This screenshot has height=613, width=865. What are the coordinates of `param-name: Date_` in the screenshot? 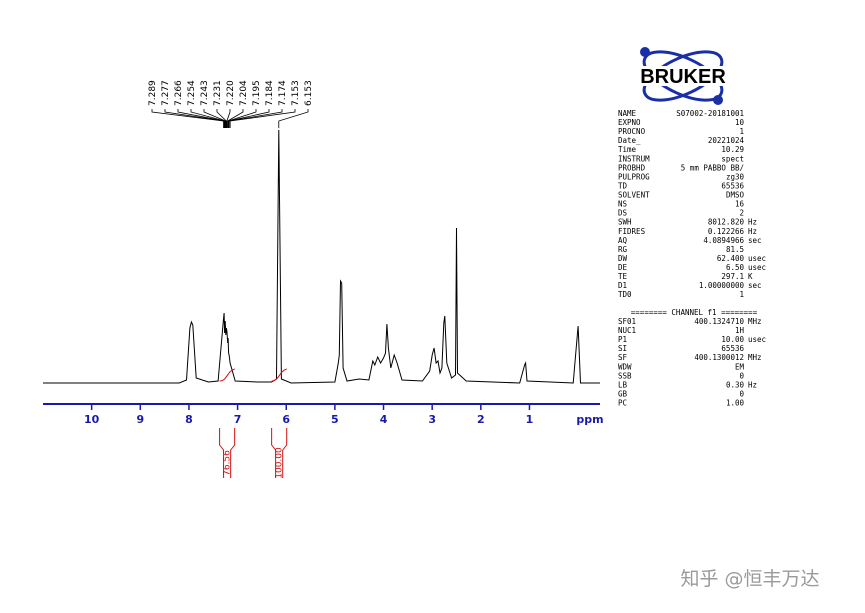 It's located at (629, 140).